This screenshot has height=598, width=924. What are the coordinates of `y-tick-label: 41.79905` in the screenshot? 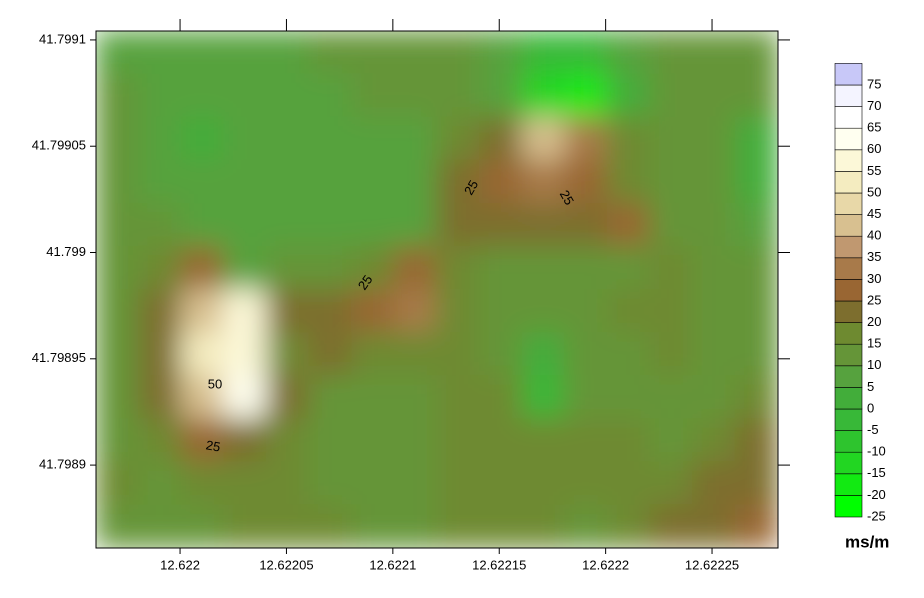 It's located at (59, 145).